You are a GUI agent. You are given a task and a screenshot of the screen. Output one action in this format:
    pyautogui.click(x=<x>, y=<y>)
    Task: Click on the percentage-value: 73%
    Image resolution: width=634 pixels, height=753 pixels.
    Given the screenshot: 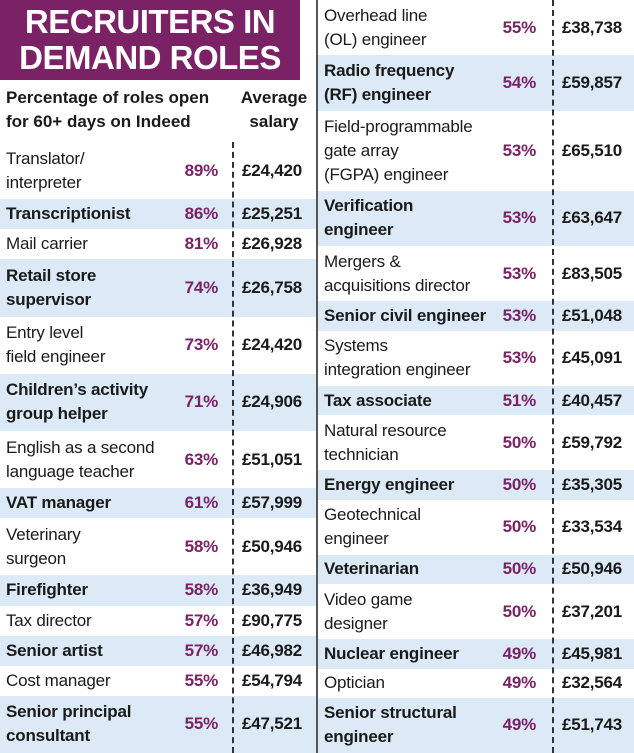 What is the action you would take?
    pyautogui.click(x=201, y=345)
    